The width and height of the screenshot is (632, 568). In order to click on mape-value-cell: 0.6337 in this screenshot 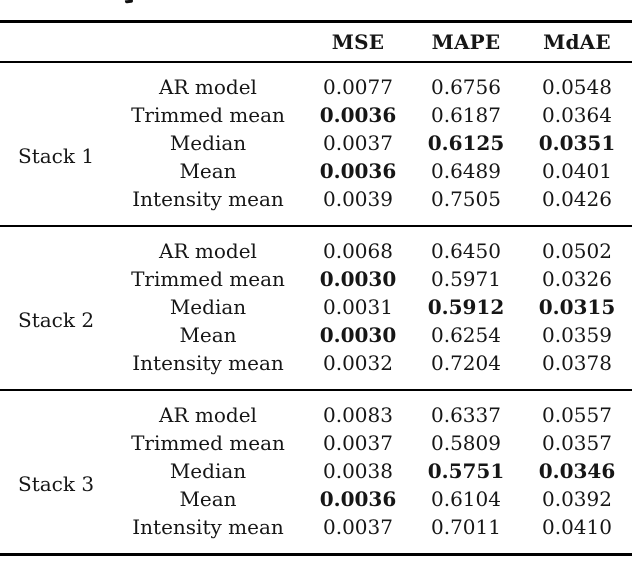, I will do `click(466, 415)`.